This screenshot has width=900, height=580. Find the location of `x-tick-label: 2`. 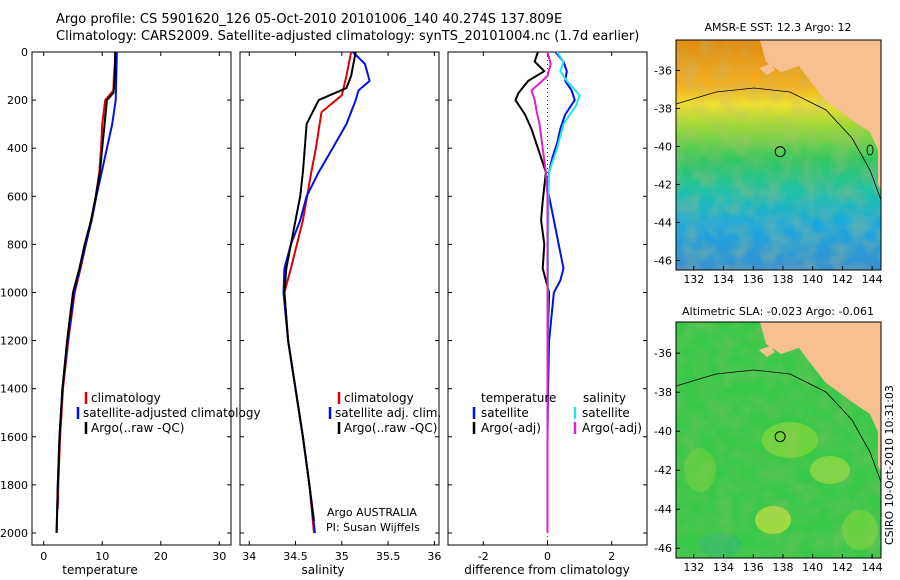

x-tick-label: 2 is located at coordinates (611, 556).